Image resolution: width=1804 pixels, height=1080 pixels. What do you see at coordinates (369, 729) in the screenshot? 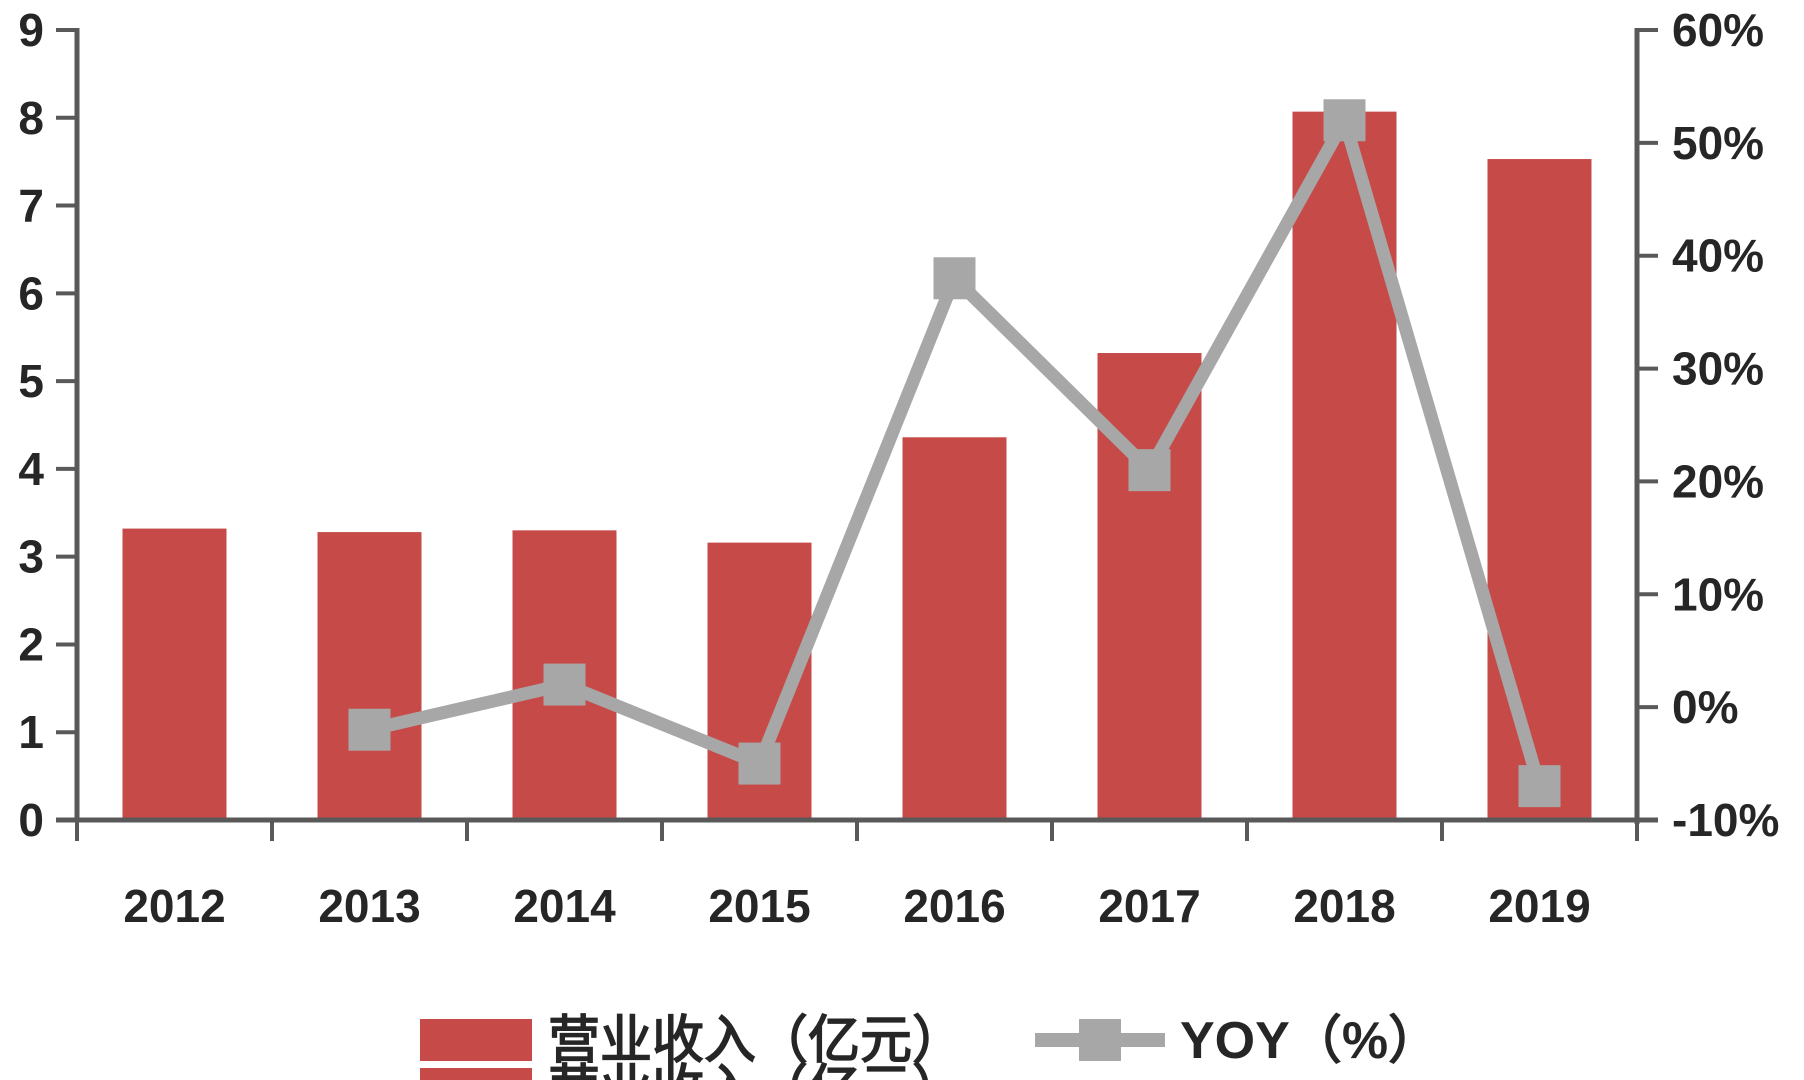
I see `yoy-marker-2013` at bounding box center [369, 729].